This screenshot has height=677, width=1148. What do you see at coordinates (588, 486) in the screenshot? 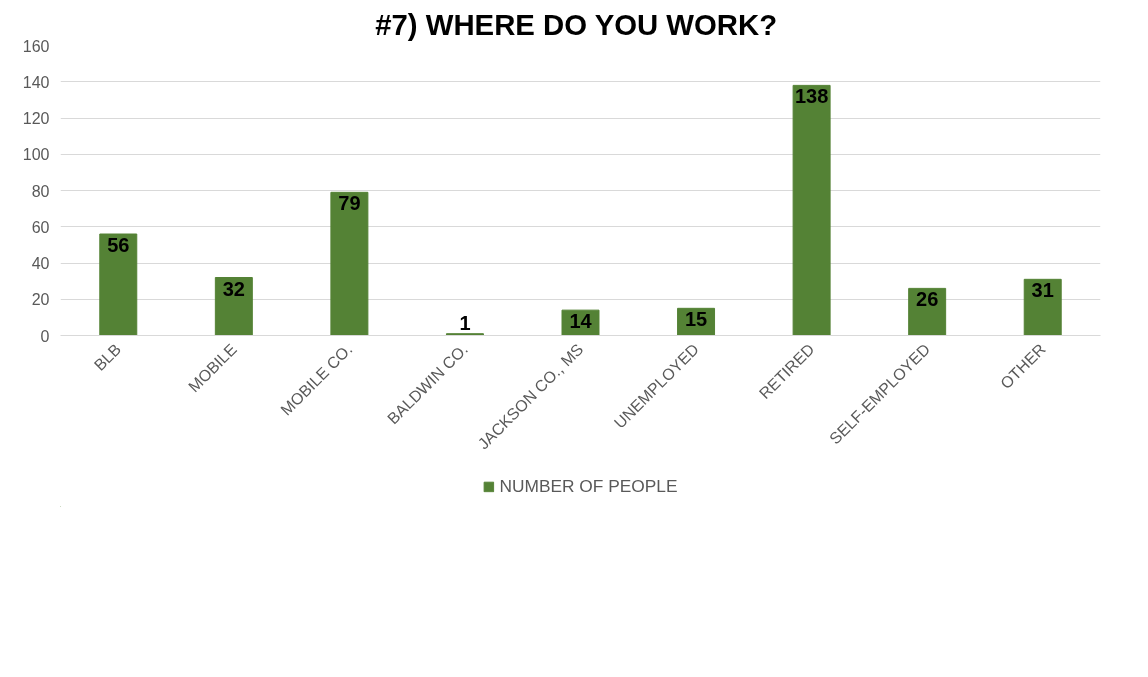
I see `legend-label: NUMBER OF PEOPLE` at bounding box center [588, 486].